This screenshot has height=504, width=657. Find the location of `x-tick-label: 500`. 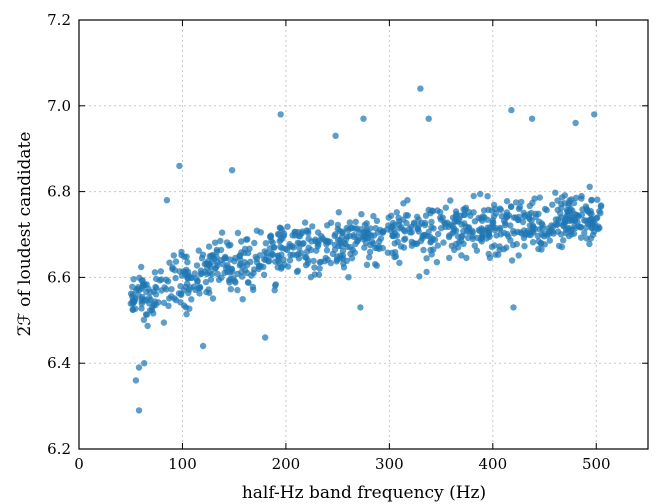

x-tick-label: 500 is located at coordinates (596, 464).